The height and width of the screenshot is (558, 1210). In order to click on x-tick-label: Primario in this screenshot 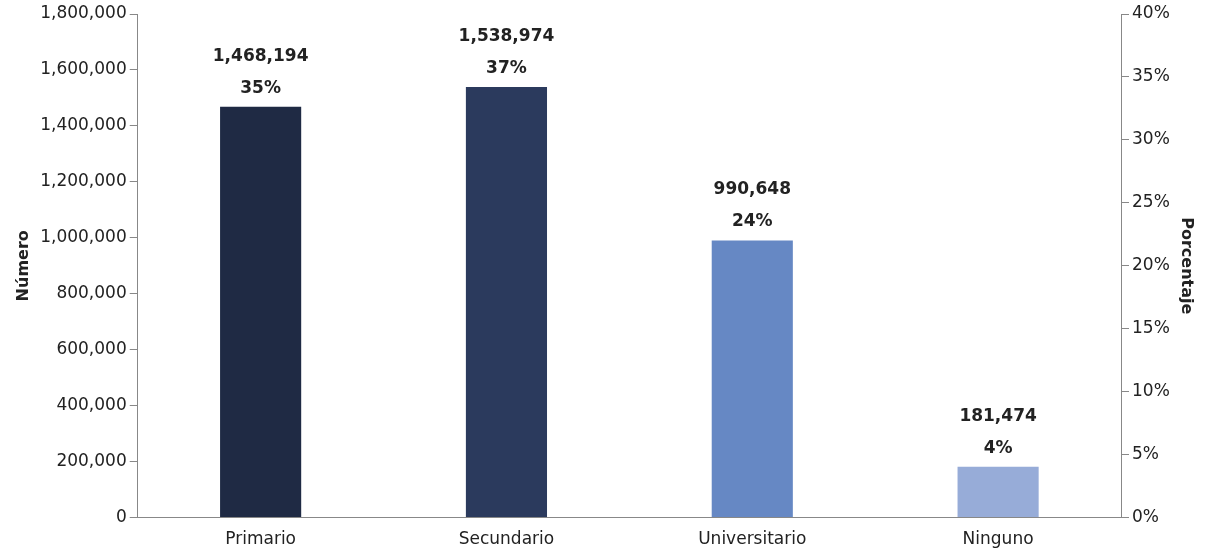, I will do `click(261, 538)`.